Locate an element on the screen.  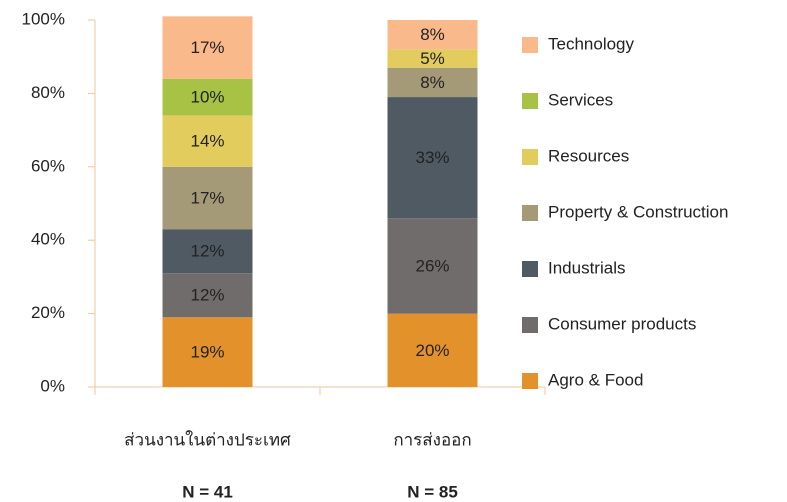
y-tick-label: 0% is located at coordinates (52, 385).